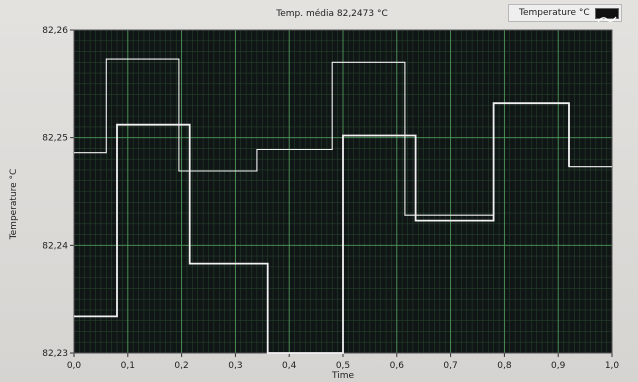  Describe the element at coordinates (450, 366) in the screenshot. I see `x-tick-label: 0,7` at that location.